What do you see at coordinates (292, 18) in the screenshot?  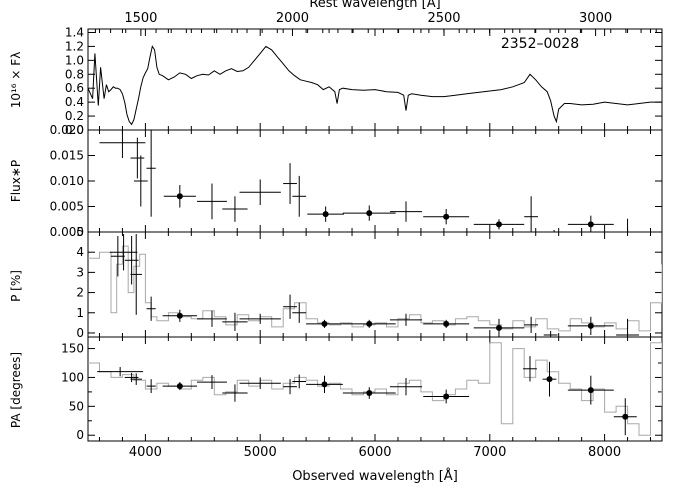 I see `top-tick-label: 2000` at bounding box center [292, 18].